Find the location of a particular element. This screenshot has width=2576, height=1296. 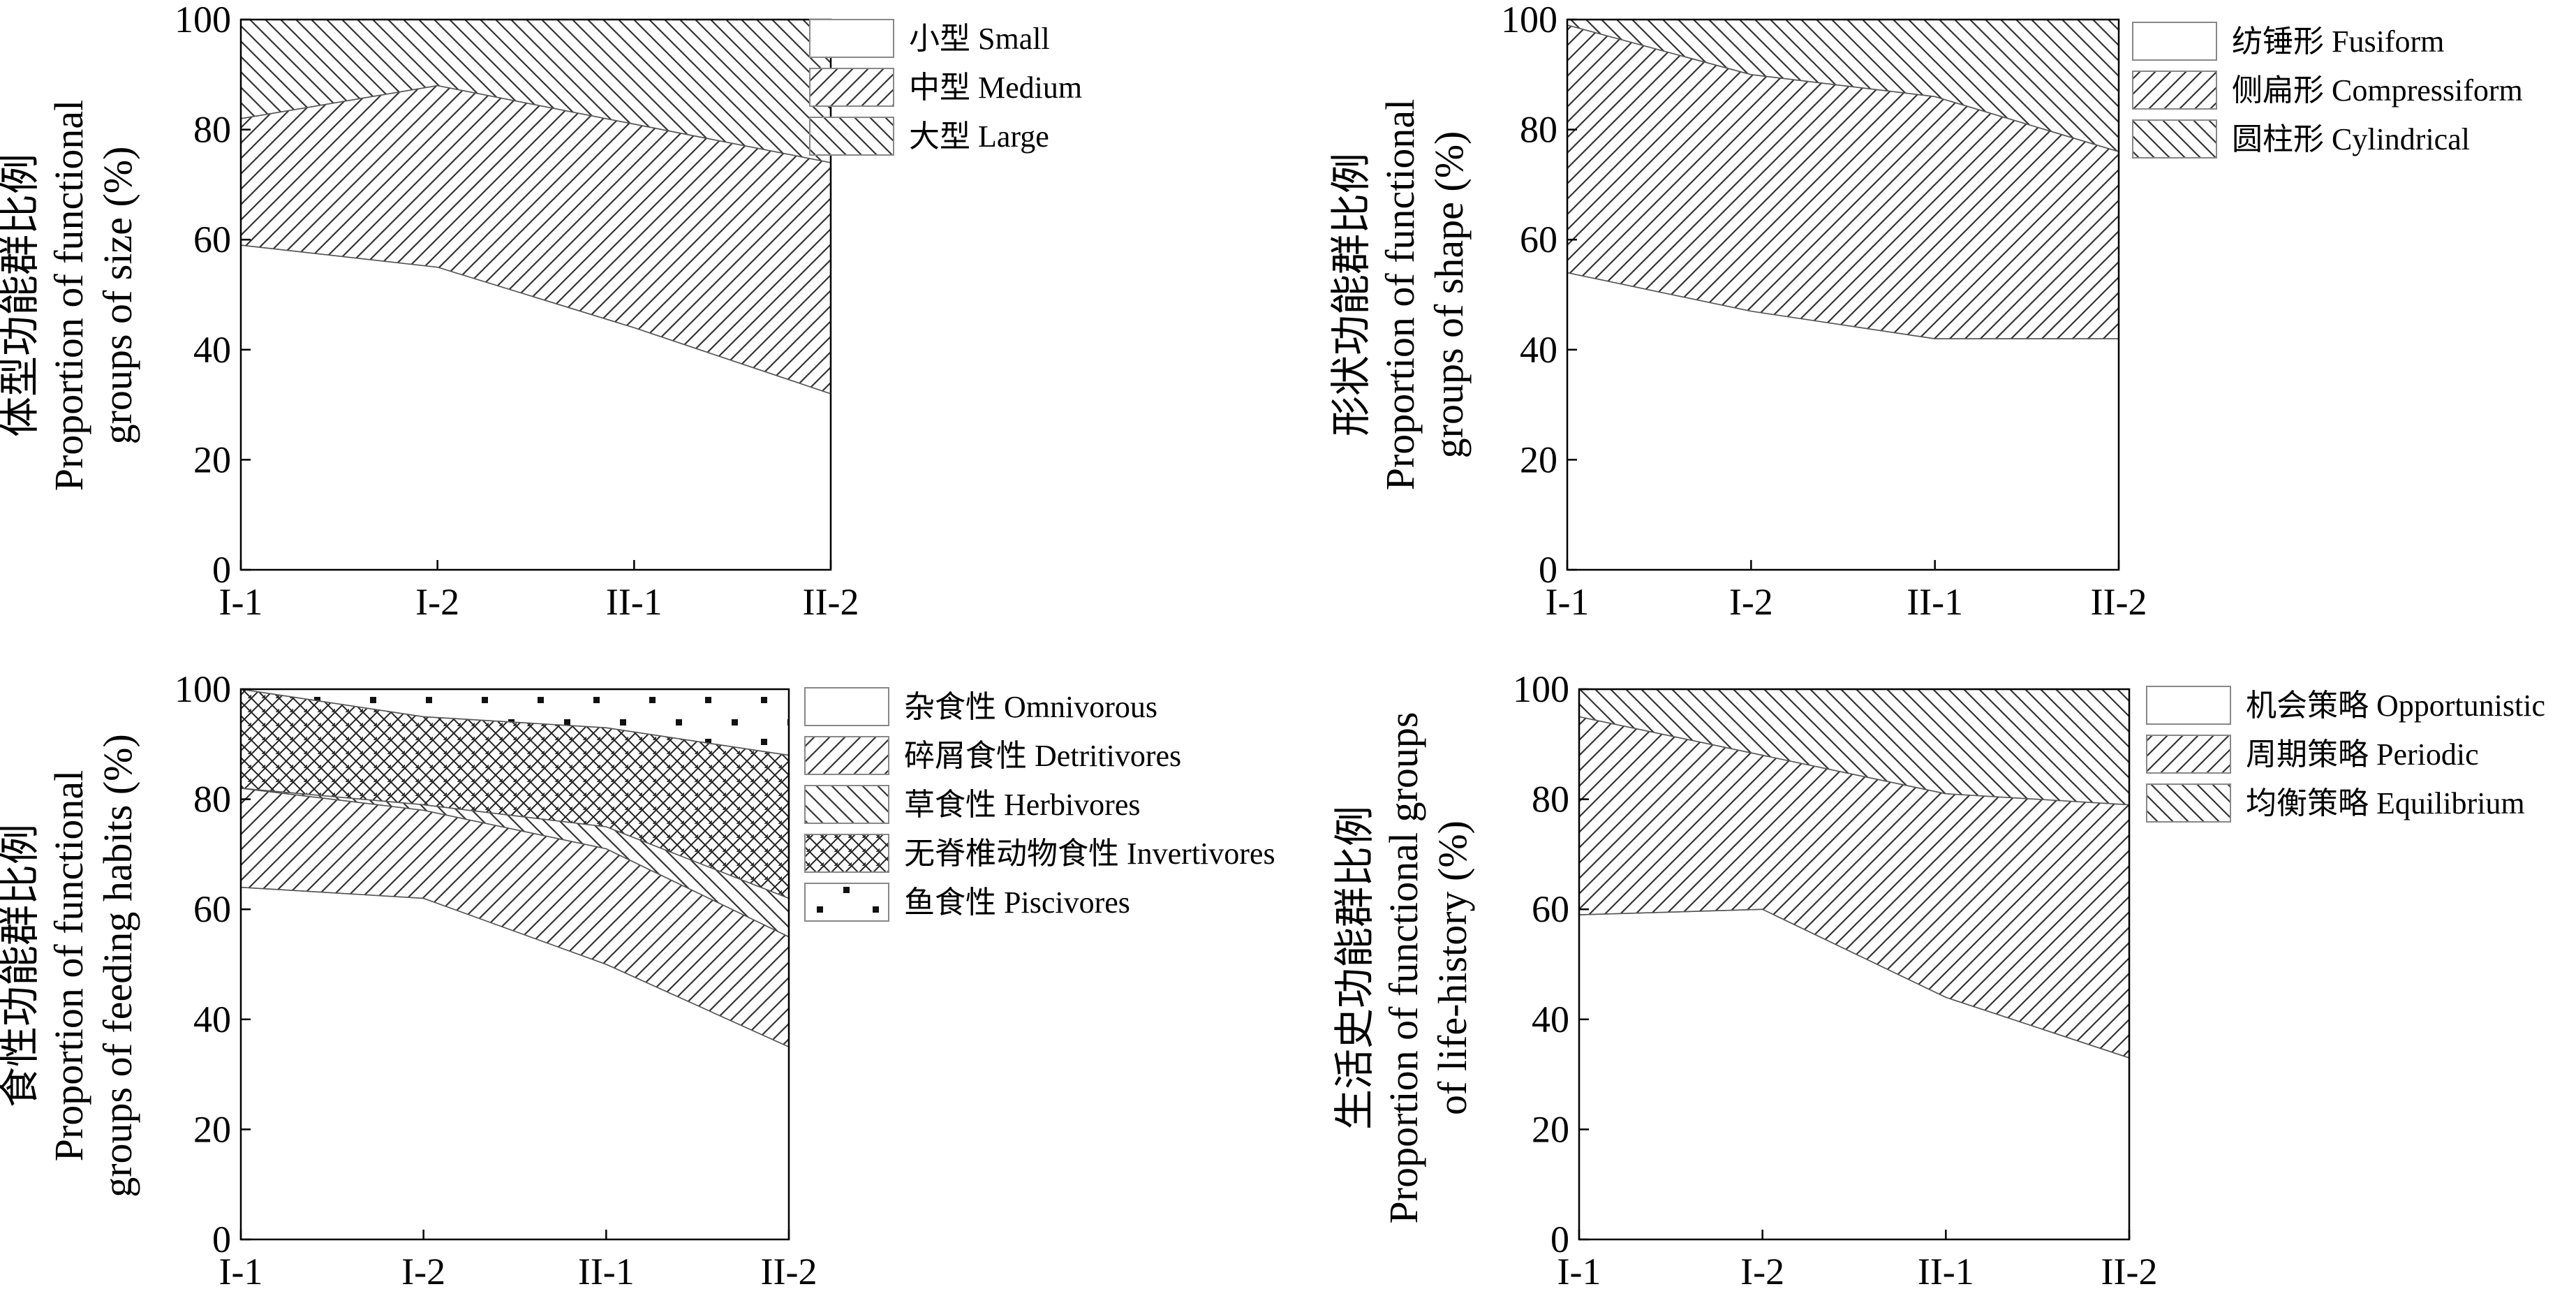

legend-swatch-cylindrical is located at coordinates (2174, 139).